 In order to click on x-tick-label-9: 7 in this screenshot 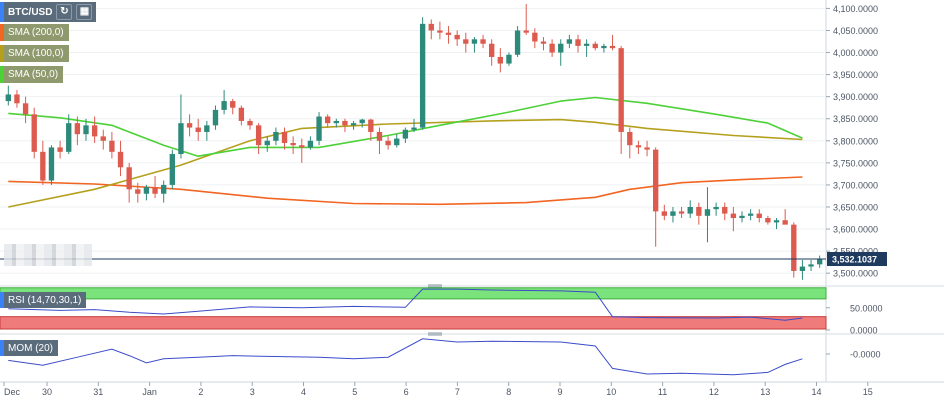, I will do `click(457, 392)`.